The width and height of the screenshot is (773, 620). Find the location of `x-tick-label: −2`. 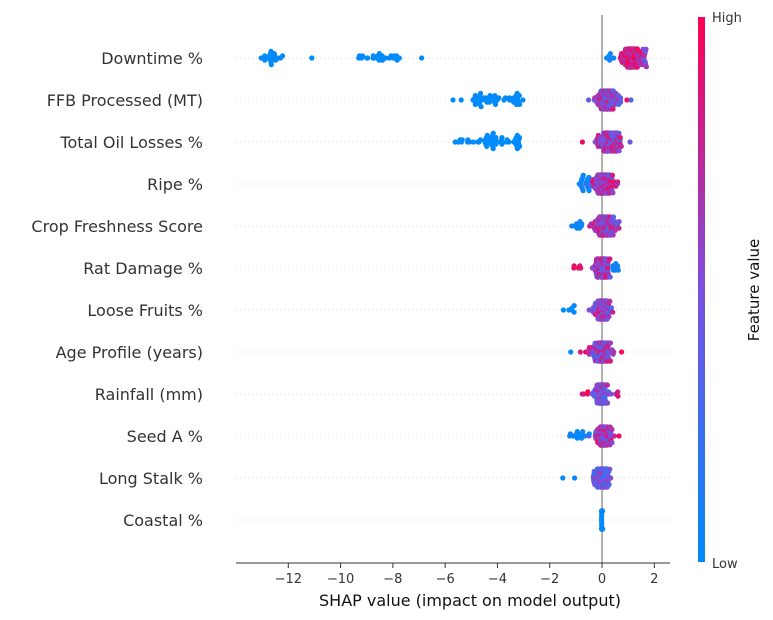

x-tick-label: −2 is located at coordinates (549, 579).